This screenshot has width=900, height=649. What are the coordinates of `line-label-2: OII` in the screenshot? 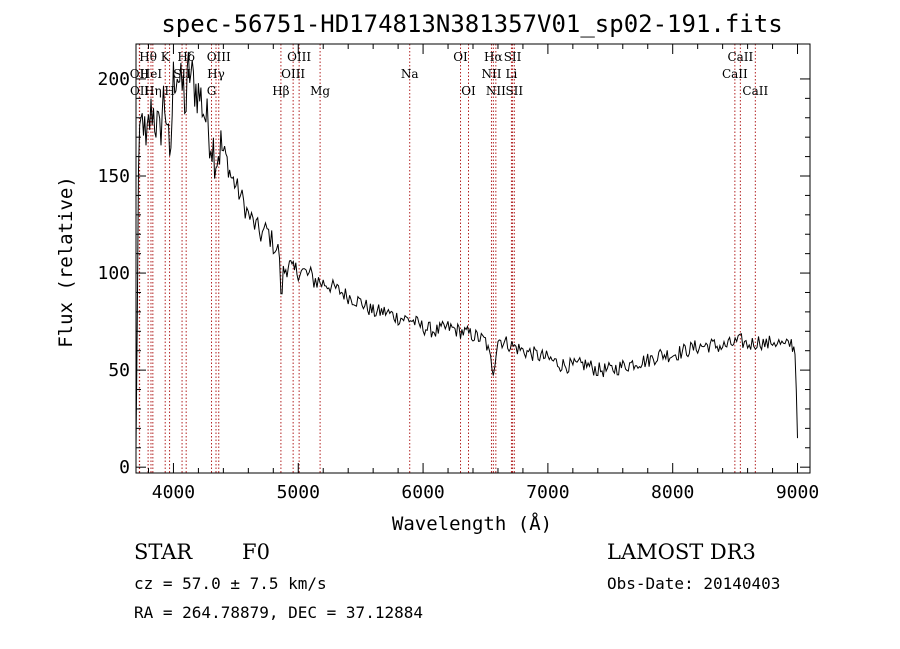 It's located at (140, 91).